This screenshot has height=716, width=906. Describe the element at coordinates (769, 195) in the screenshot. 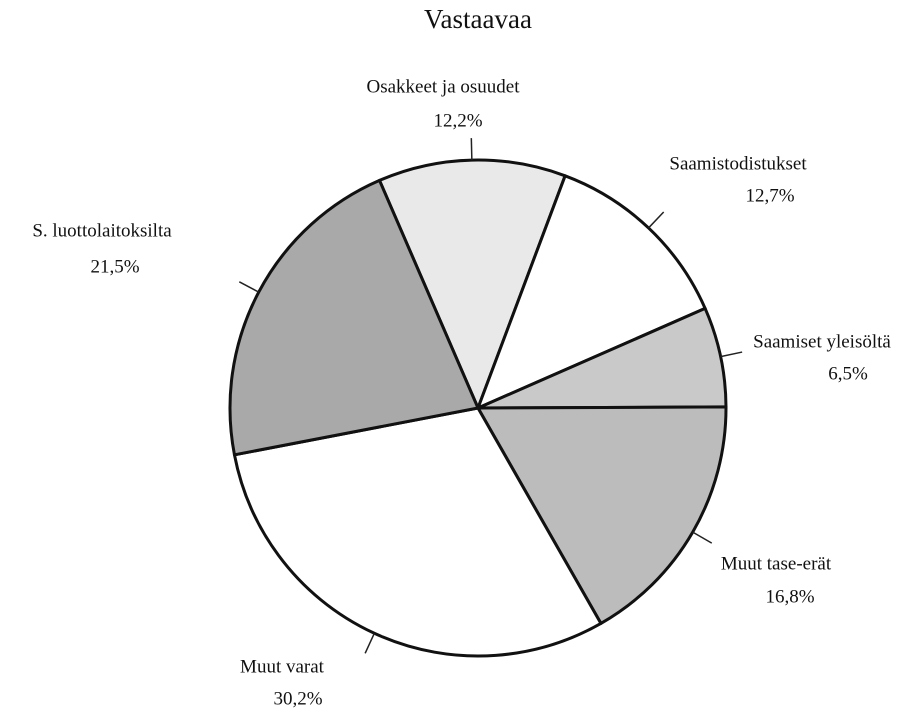

I see `slice-value: 12,7%` at that location.